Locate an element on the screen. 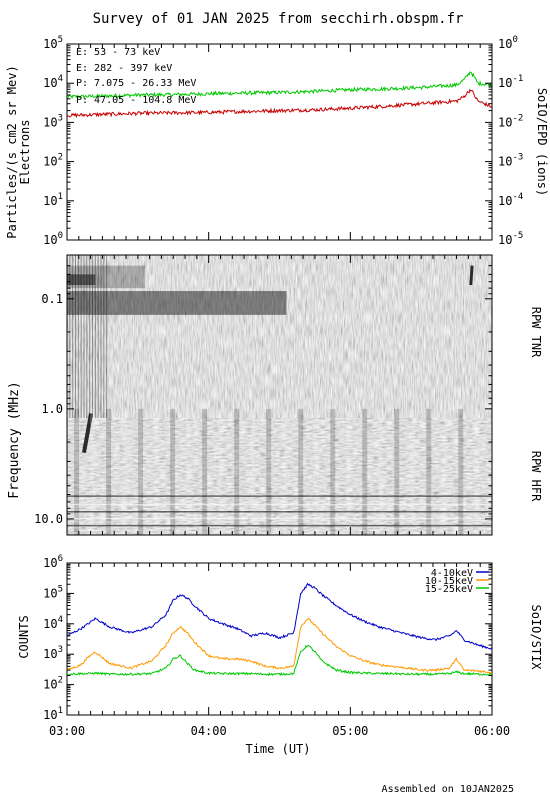 Image resolution: width=550 pixels, height=800 pixels. epd-yaxis-left-label: 10² is located at coordinates (53, 161).